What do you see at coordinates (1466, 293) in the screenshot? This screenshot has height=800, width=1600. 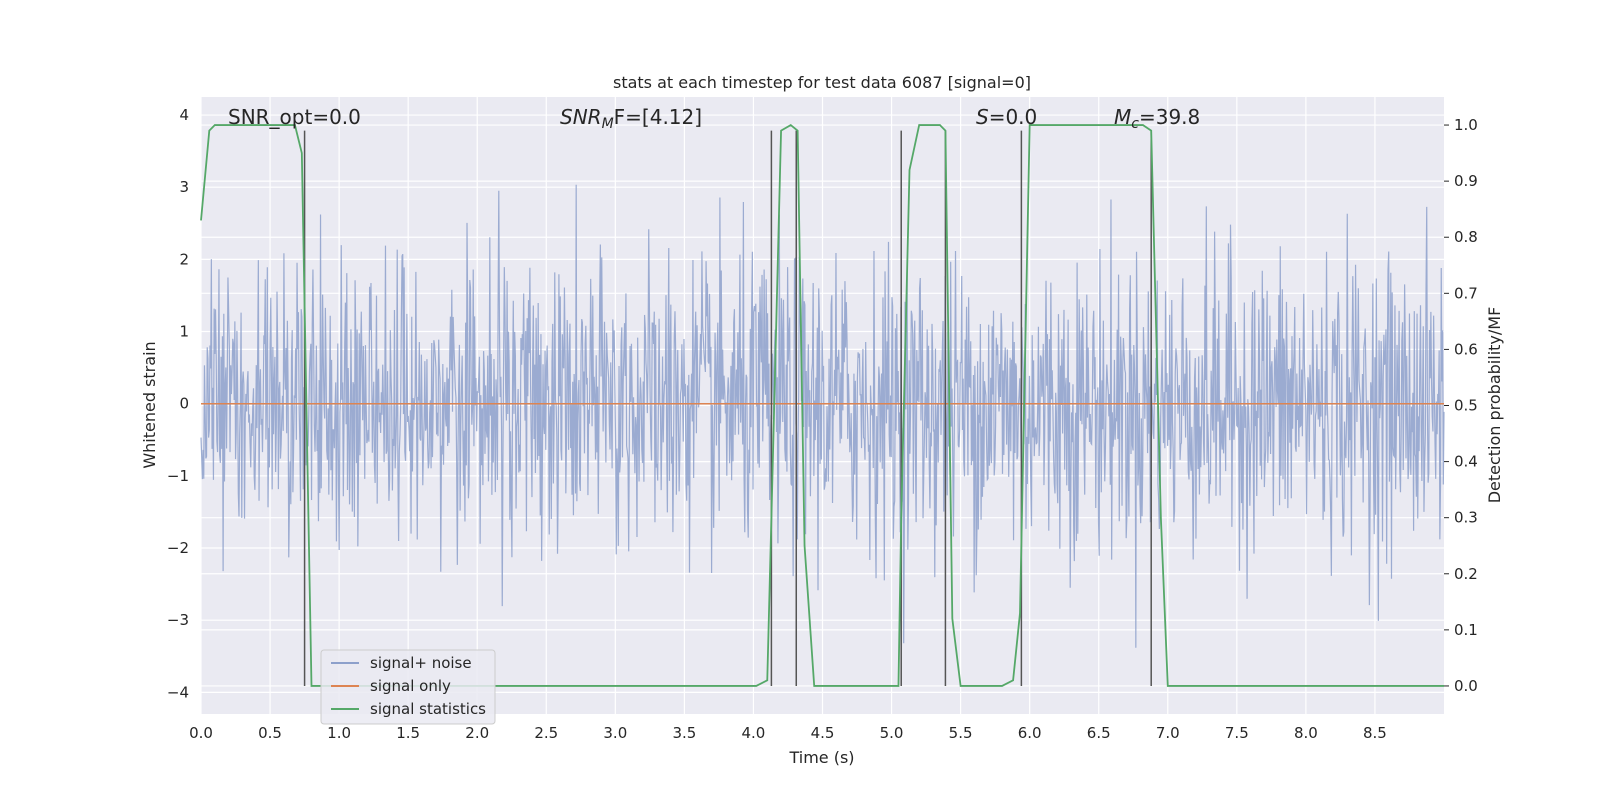 I see `y2-tick-label: 0.7` at bounding box center [1466, 293].